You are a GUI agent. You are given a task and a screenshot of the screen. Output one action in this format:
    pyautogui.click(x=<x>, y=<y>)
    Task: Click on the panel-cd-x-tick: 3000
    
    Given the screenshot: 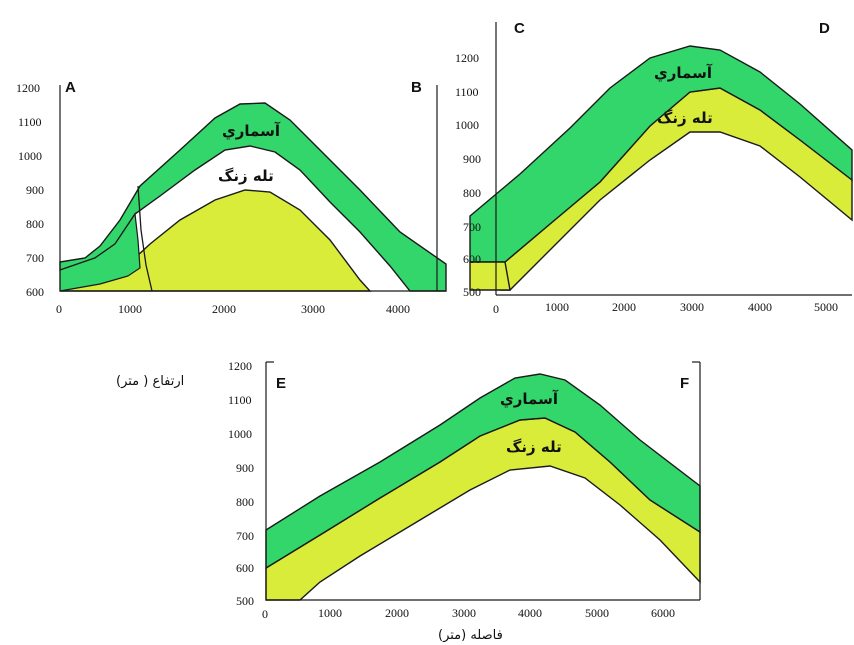 What is the action you would take?
    pyautogui.click(x=692, y=307)
    